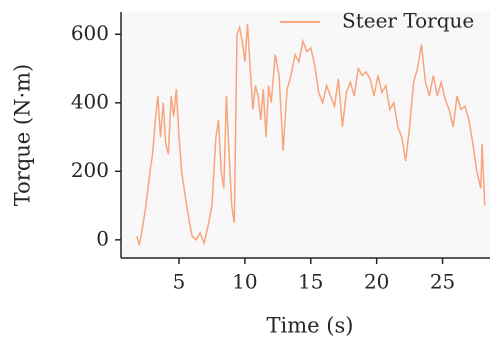 Image resolution: width=496 pixels, height=338 pixels. What do you see at coordinates (179, 282) in the screenshot?
I see `x-tick-label: 5` at bounding box center [179, 282].